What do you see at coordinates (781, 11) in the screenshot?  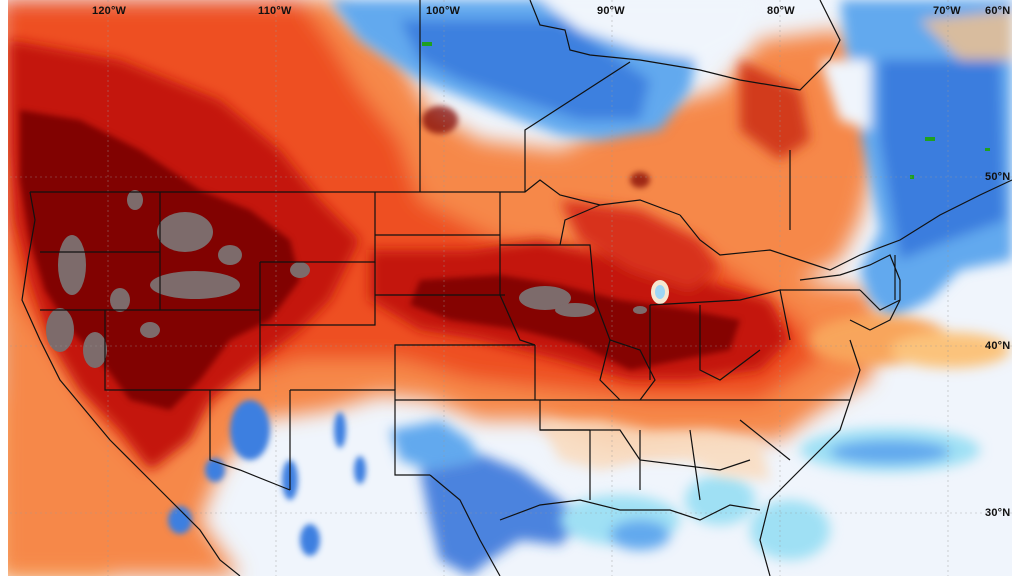 I see `longitude-label-80w: 80°W` at bounding box center [781, 11].